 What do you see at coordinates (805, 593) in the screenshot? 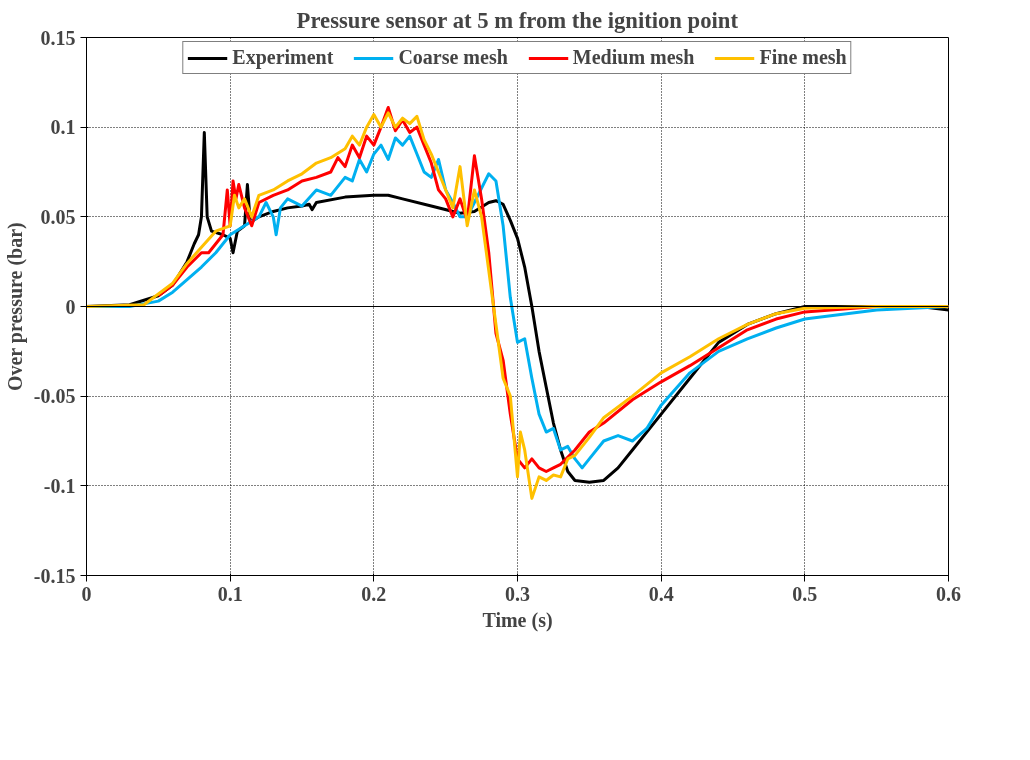
I see `x-tick-label: 0.5` at bounding box center [805, 593].